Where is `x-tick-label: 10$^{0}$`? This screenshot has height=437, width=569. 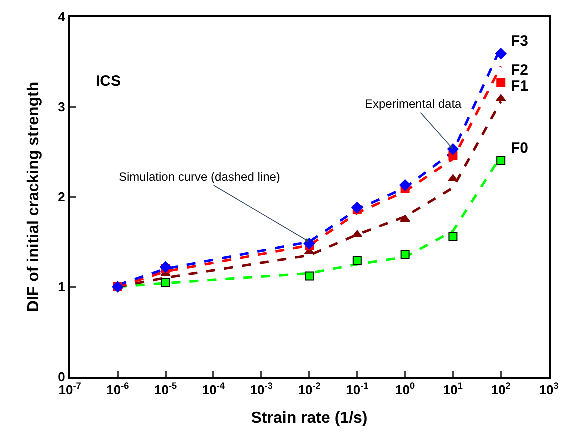 x-tick-label: 10$^{0}$ is located at coordinates (406, 389).